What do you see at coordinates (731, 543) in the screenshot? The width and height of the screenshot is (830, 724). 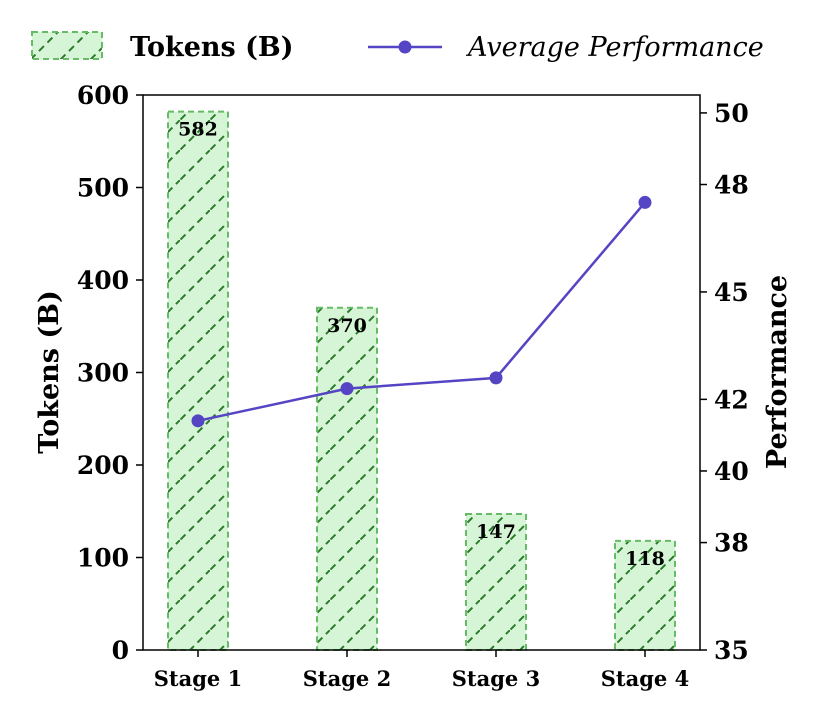 I see `y-tick-label-right-38: 38` at bounding box center [731, 543].